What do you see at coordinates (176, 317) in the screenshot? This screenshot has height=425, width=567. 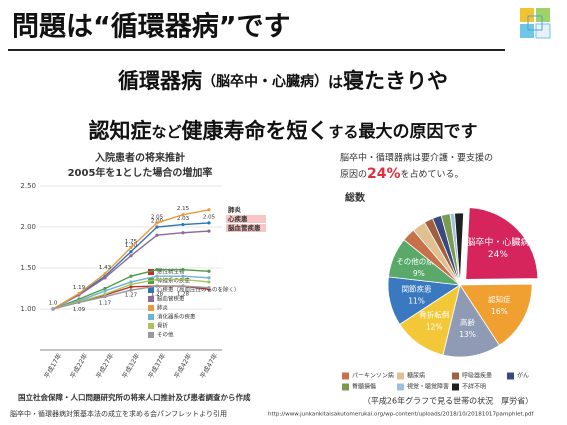 I see `legend-label: 消化器系の疾患` at bounding box center [176, 317].